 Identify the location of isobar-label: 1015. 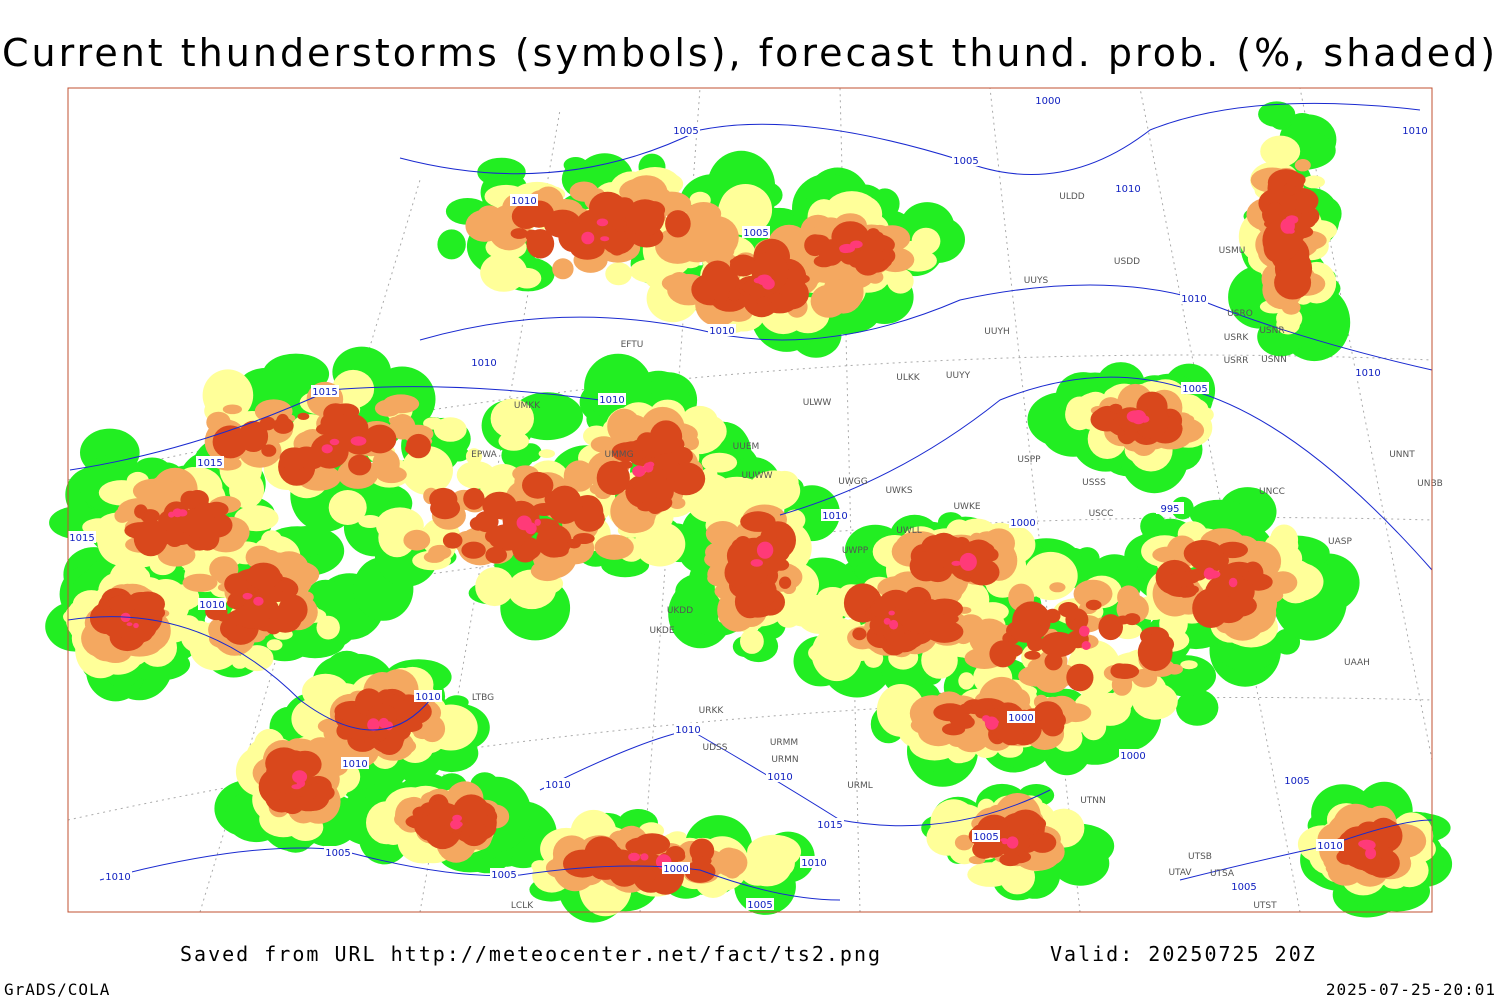
(829, 825).